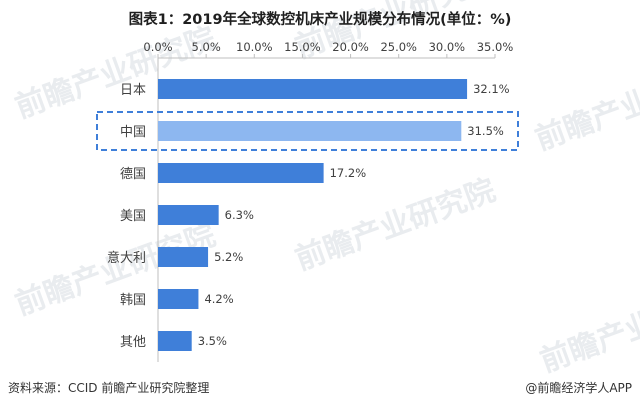 The height and width of the screenshot is (405, 640). What do you see at coordinates (206, 47) in the screenshot?
I see `x-tick-label: 5.0%` at bounding box center [206, 47].